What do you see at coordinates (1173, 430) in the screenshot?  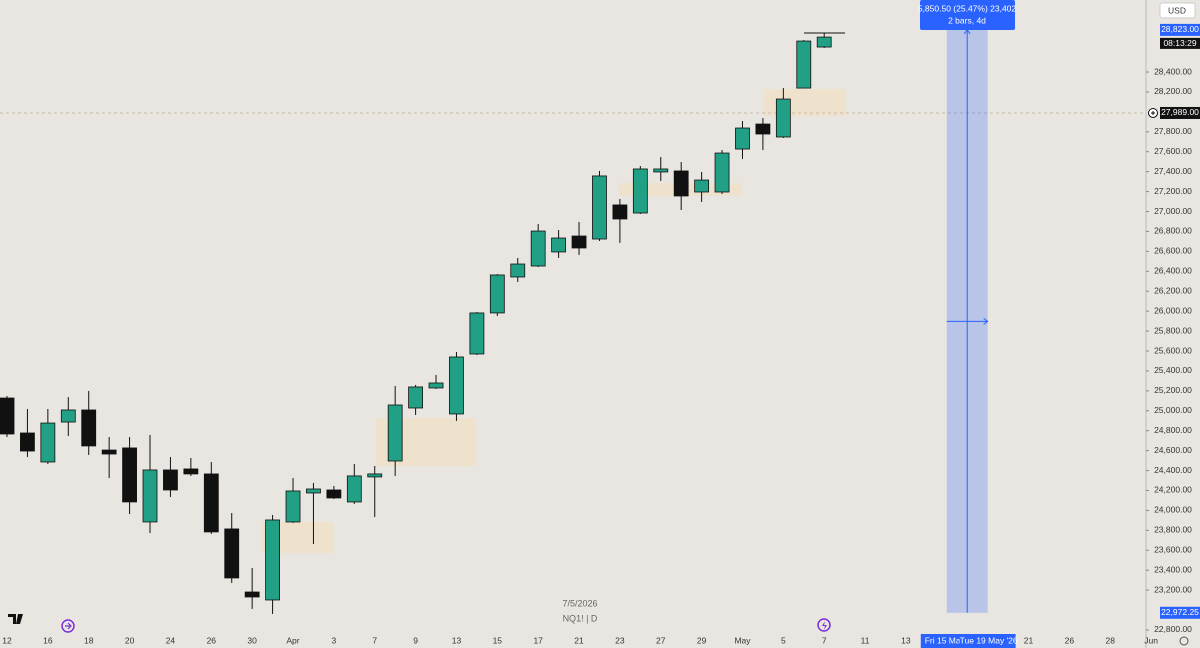 I see `y-tick-label: 24,800.00` at bounding box center [1173, 430].